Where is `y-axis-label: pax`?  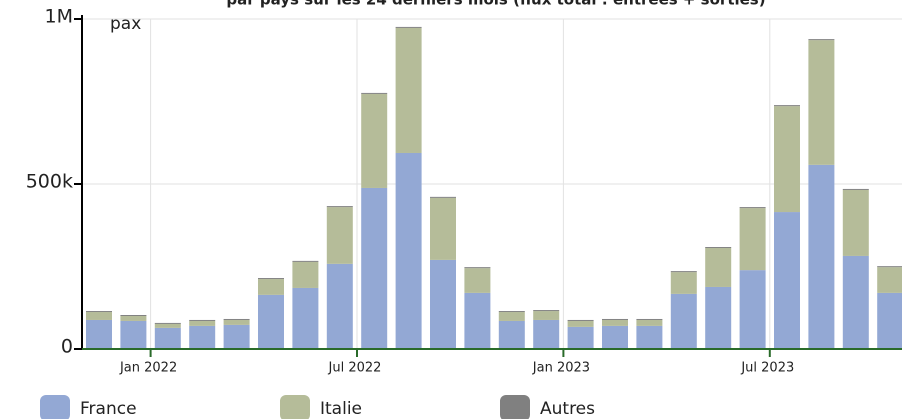 y-axis-label: pax is located at coordinates (125, 24).